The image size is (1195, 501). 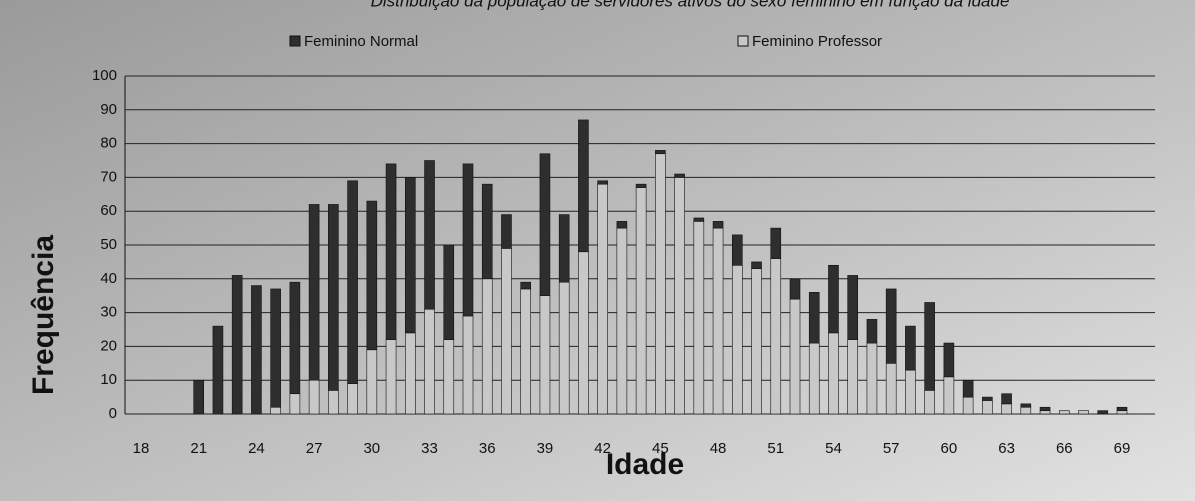 I want to click on y-tick-label: 80, so click(x=108, y=143).